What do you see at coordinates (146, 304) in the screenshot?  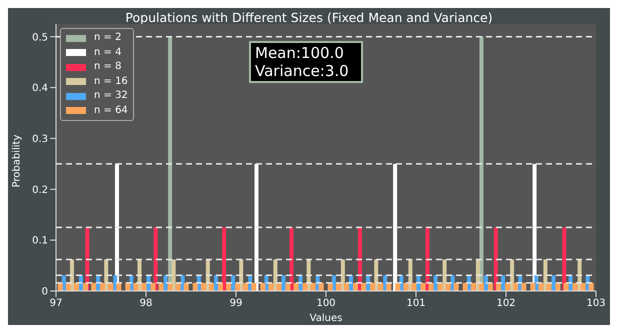 I see `x-tick-label: 98` at bounding box center [146, 304].